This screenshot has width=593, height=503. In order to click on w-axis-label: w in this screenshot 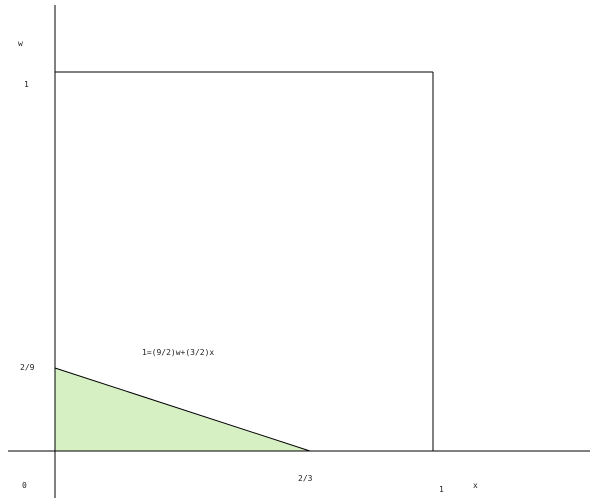, I will do `click(20, 43)`.